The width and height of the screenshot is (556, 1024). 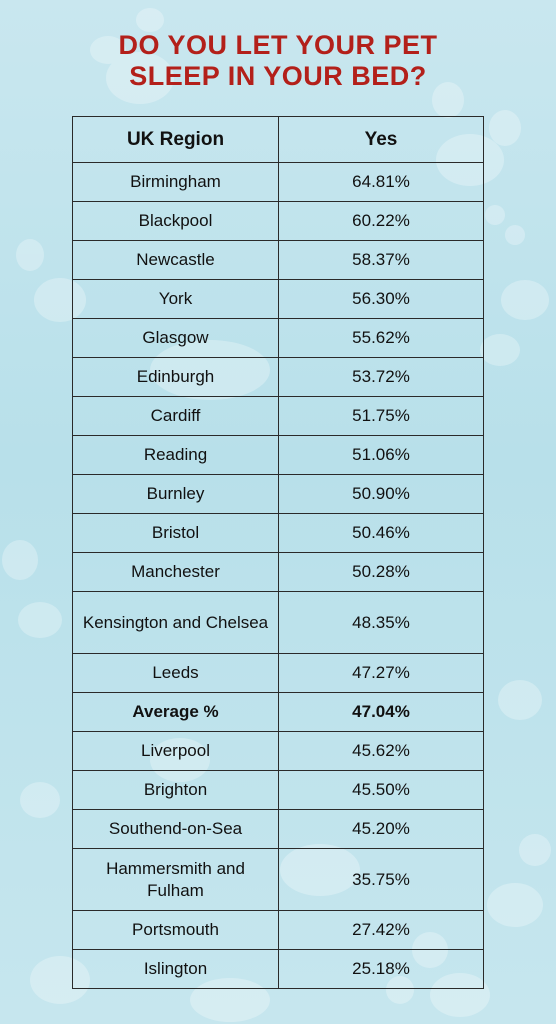 What do you see at coordinates (381, 673) in the screenshot?
I see `yes-cell: 47.27%` at bounding box center [381, 673].